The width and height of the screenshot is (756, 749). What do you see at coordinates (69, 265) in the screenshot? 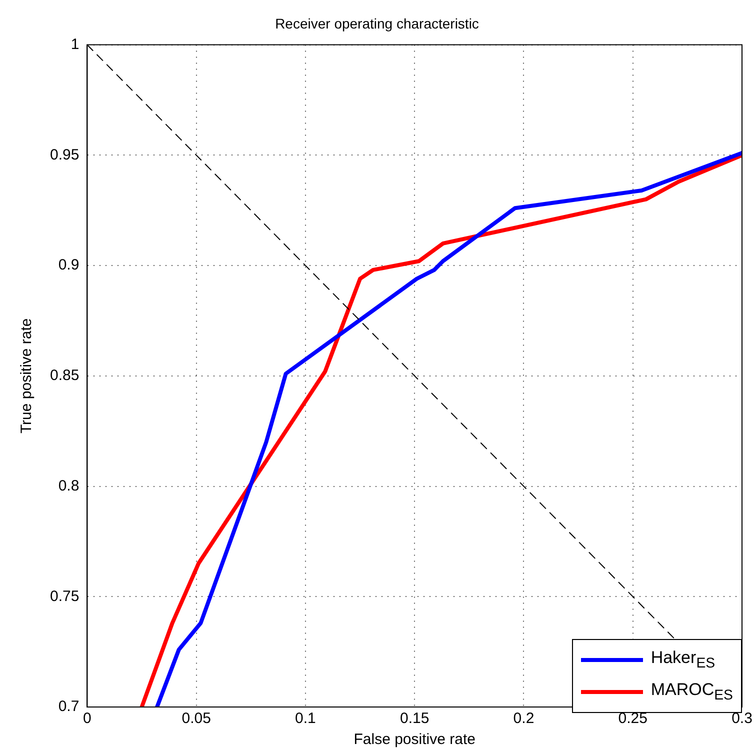
I see `y-tick-label: 0.9` at bounding box center [69, 265].